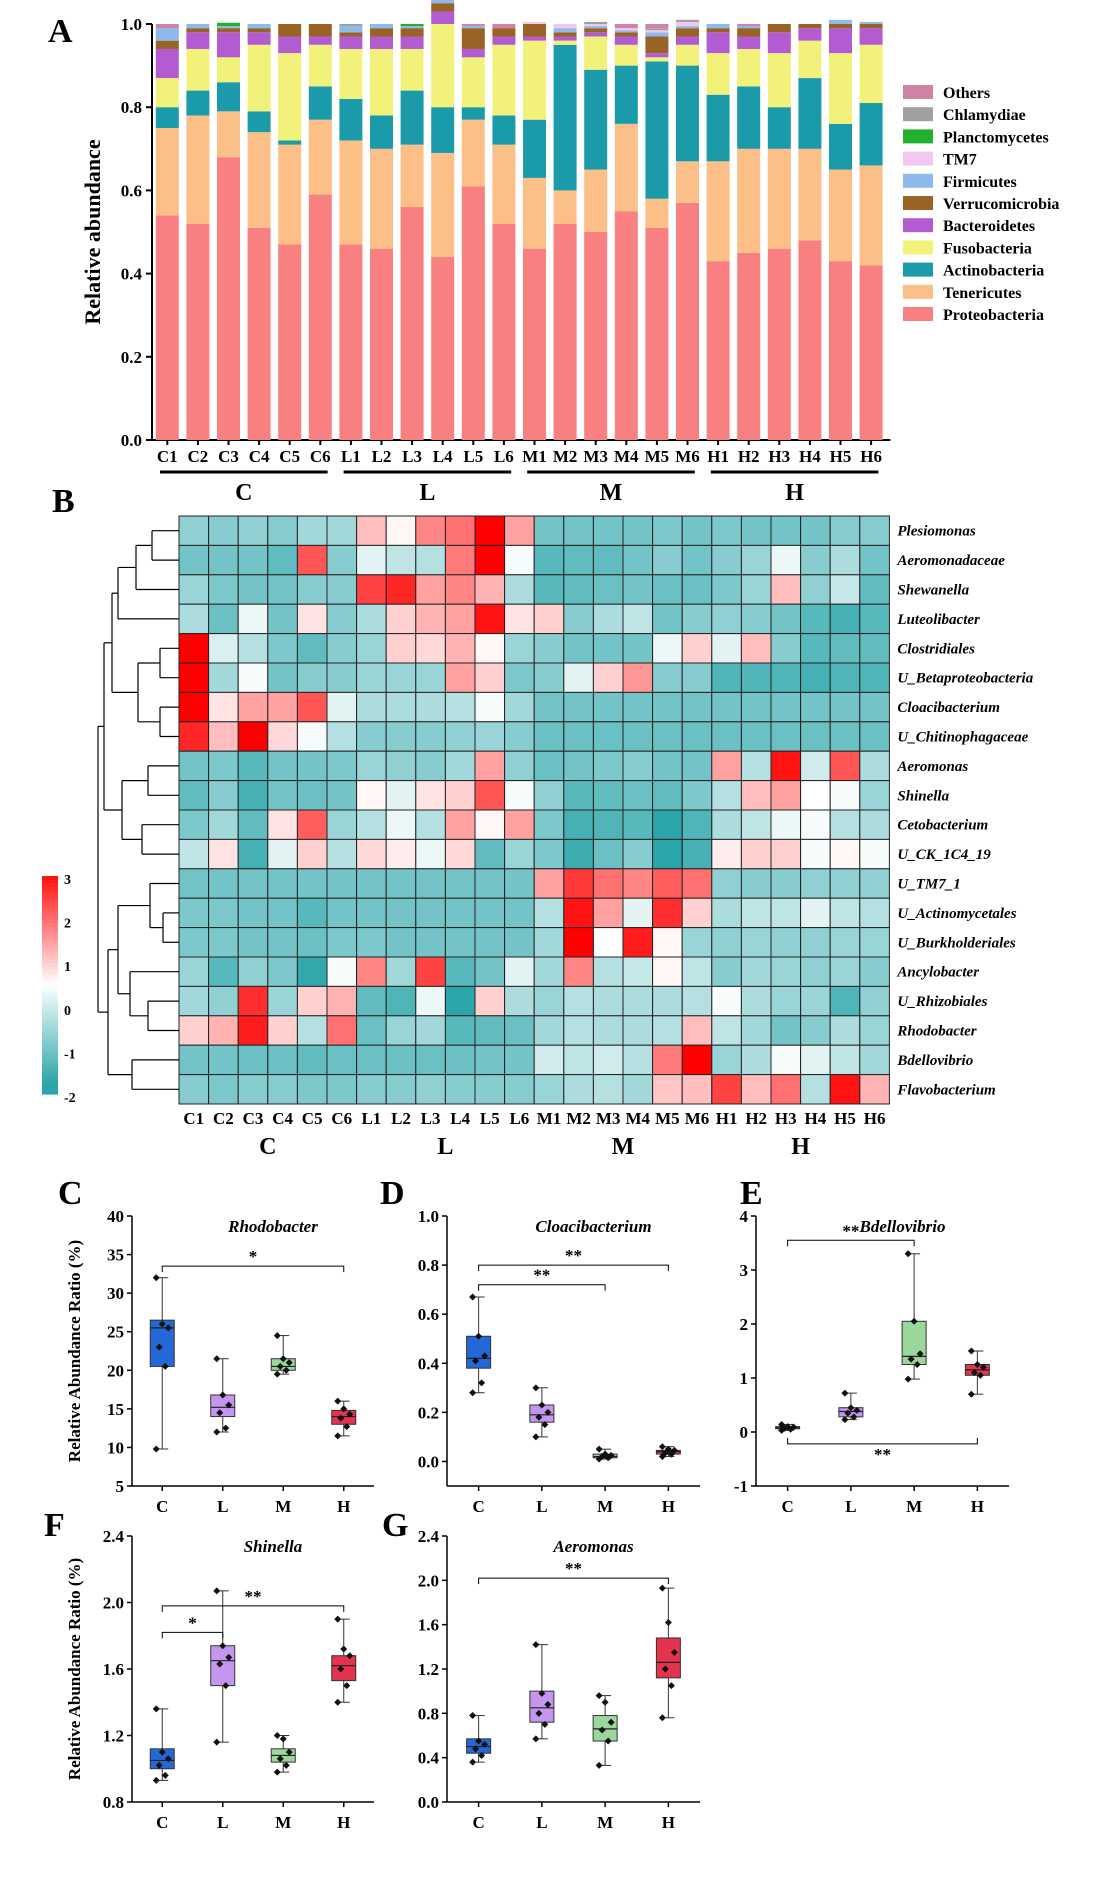  What do you see at coordinates (611, 493) in the screenshot?
I see `group-label: M` at bounding box center [611, 493].